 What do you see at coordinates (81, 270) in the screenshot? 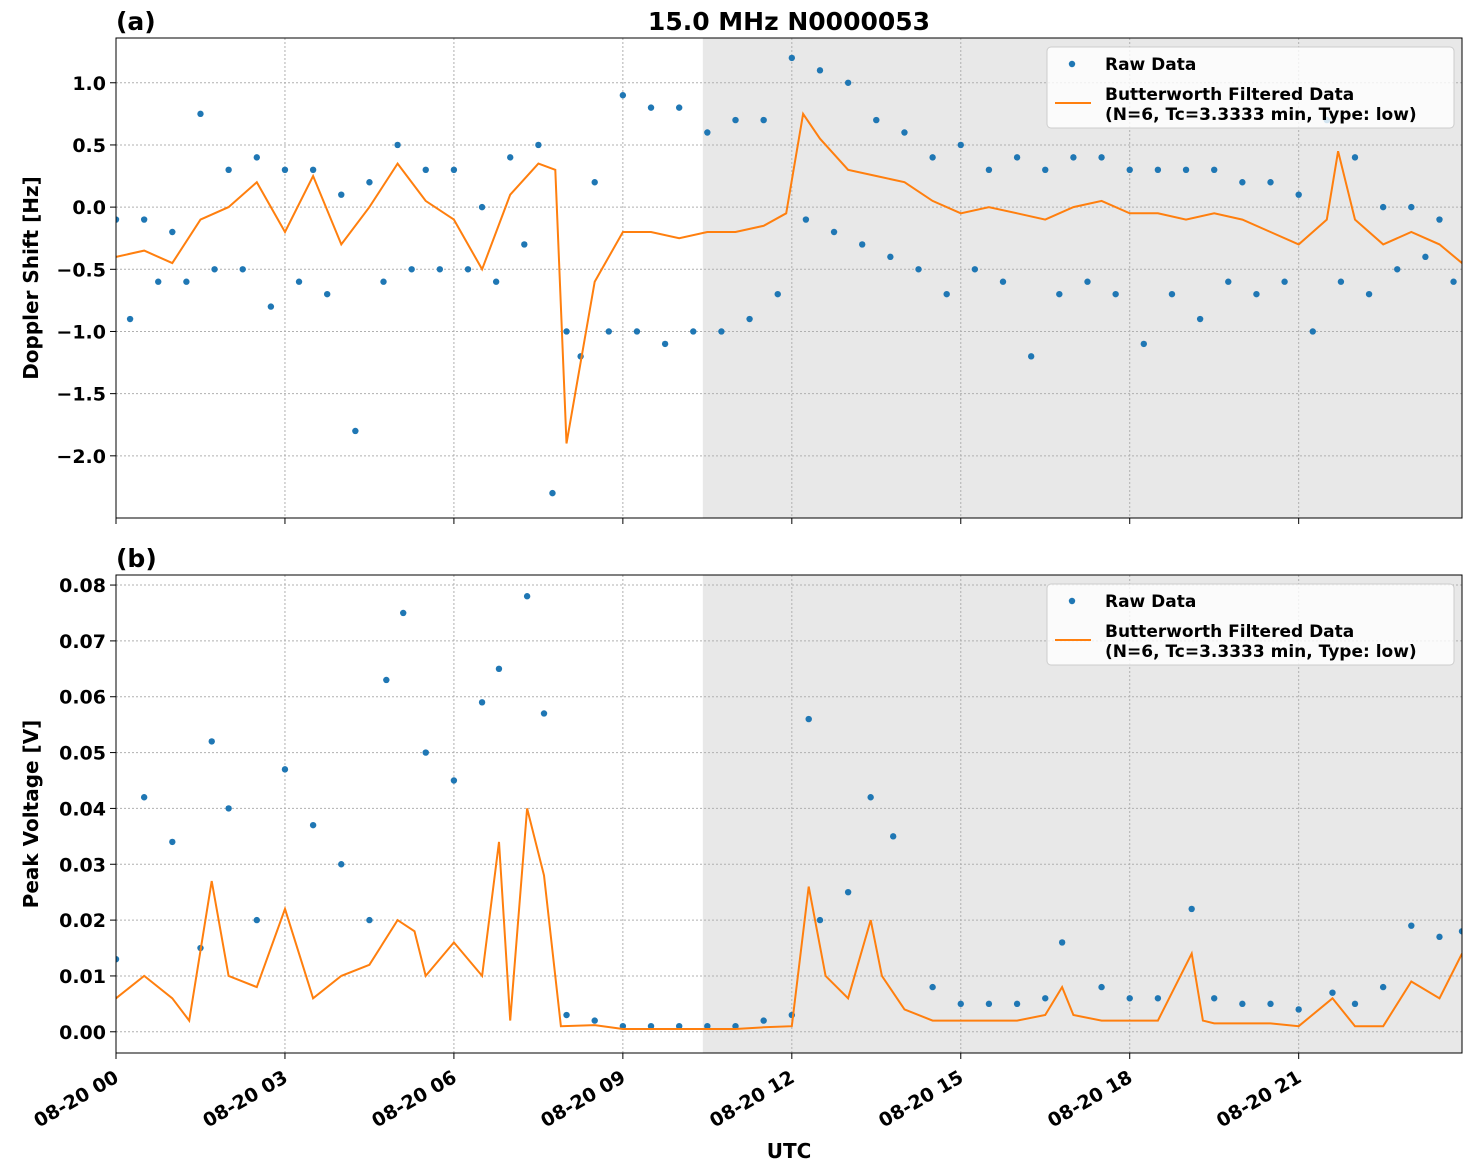
I see `y-tick-label: −0.5` at bounding box center [81, 270].